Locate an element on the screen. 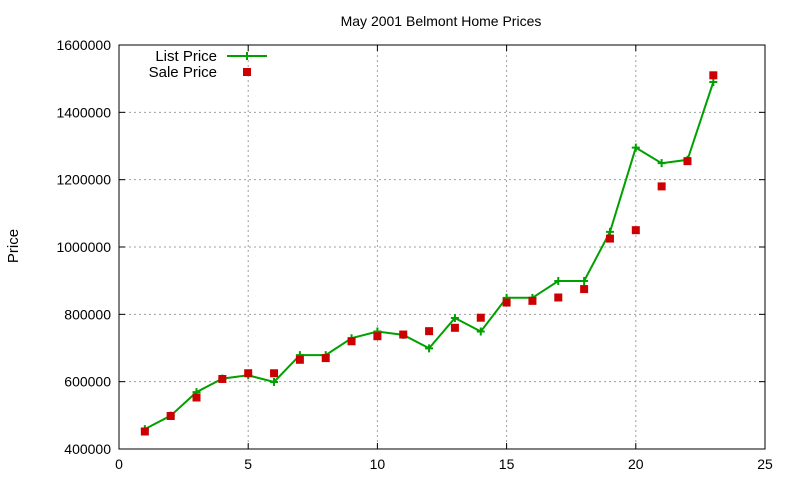 The height and width of the screenshot is (480, 800). y-tick-label: 1400000 is located at coordinates (83, 112).